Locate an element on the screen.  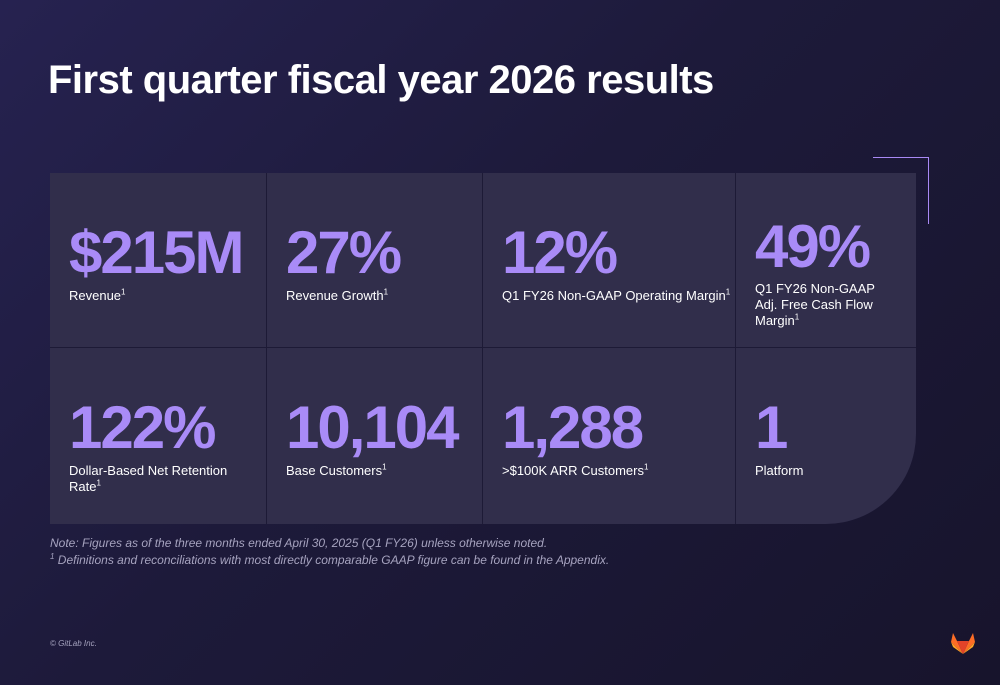
stat-card-net-retention: 122% Dollar-Based Net Retention Rate1 is located at coordinates (158, 436).